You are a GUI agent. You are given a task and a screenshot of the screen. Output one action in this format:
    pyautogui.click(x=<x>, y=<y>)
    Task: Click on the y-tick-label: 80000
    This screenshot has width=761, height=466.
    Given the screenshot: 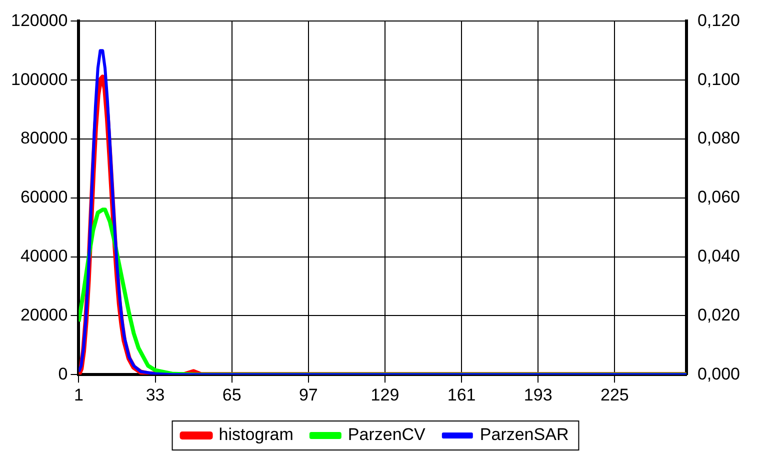 What is the action you would take?
    pyautogui.click(x=44, y=138)
    